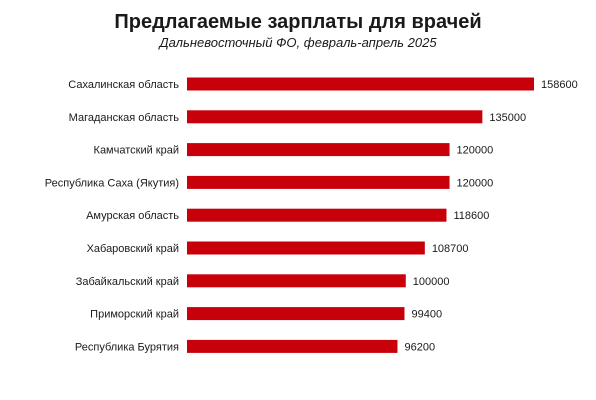  What do you see at coordinates (124, 118) in the screenshot?
I see `category-label: Магаданская область` at bounding box center [124, 118].